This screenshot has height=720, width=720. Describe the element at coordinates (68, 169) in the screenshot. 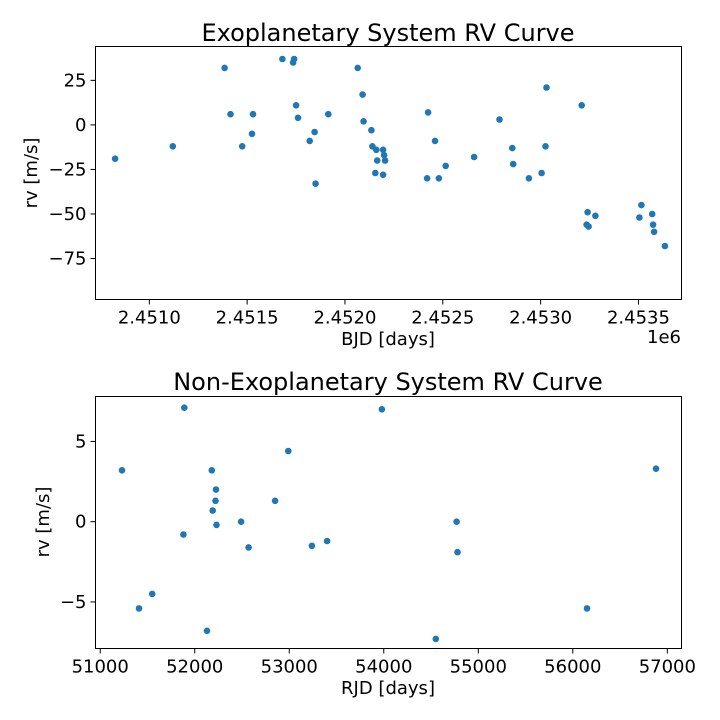

I see `y-tick-label: −25` at that location.